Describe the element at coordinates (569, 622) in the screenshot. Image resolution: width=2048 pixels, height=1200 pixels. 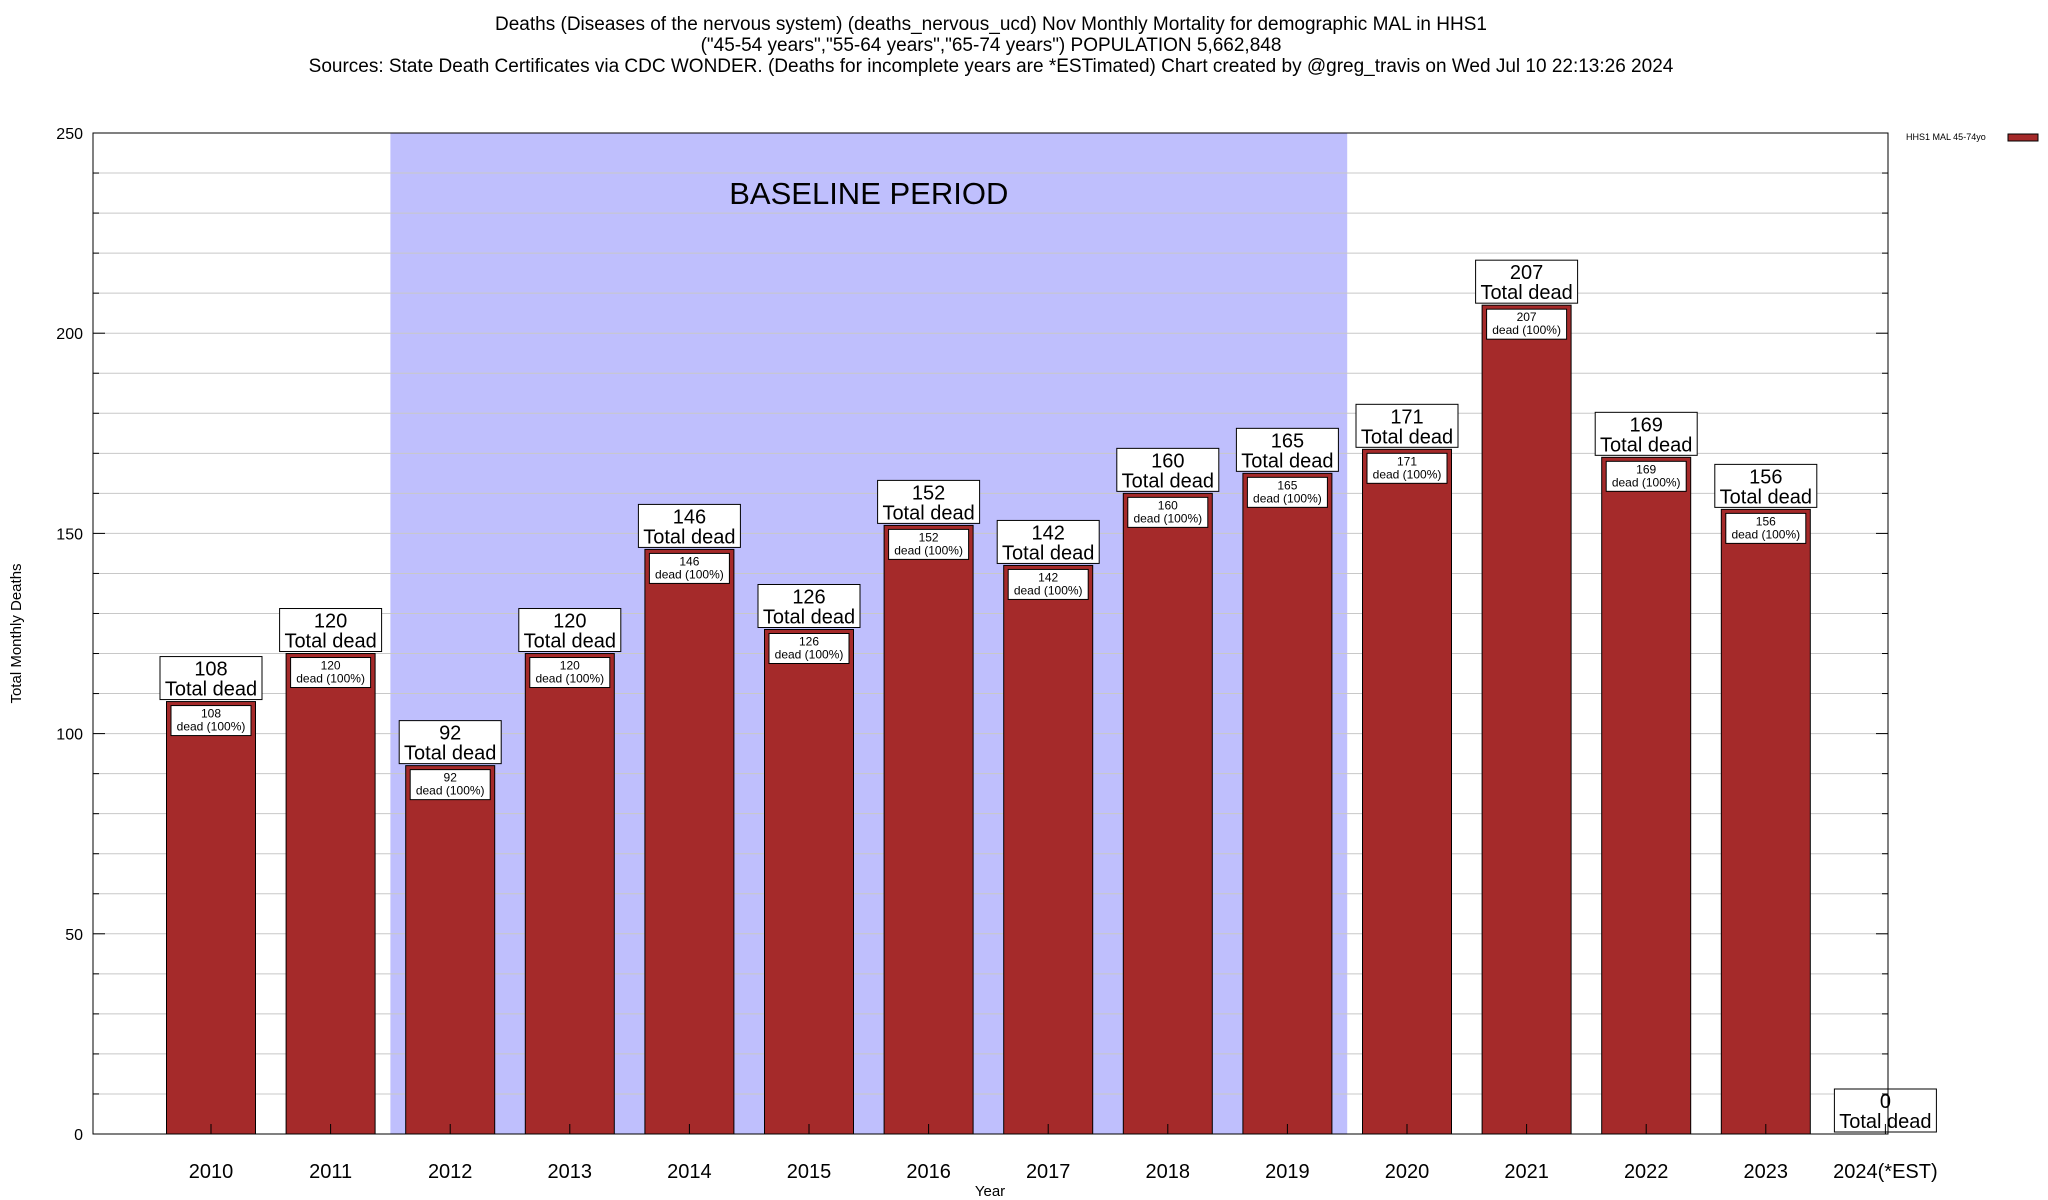
I see `bar-total-value: 120` at that location.